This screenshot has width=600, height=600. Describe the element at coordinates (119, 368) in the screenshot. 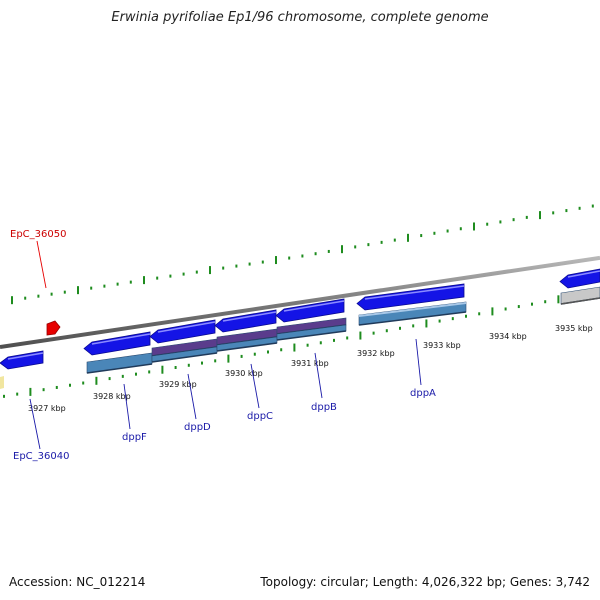

I see `cds-band-dppF-edge` at that location.